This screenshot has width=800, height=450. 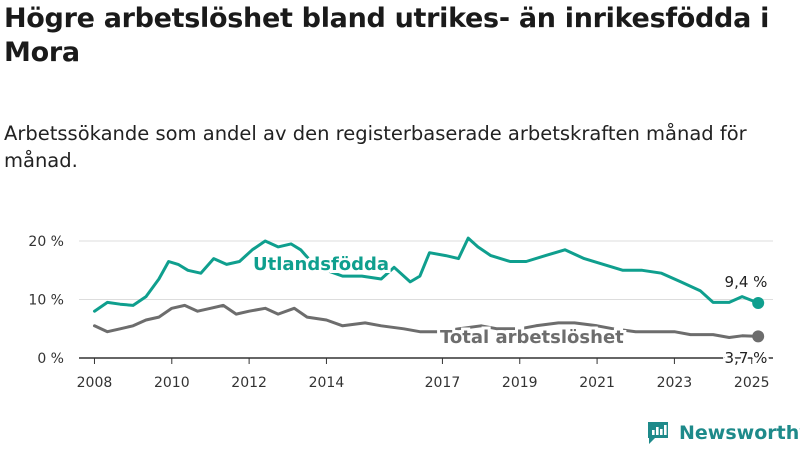 What do you see at coordinates (739, 433) in the screenshot?
I see `newsworthy-logo-text: Newsworthy` at bounding box center [739, 433].